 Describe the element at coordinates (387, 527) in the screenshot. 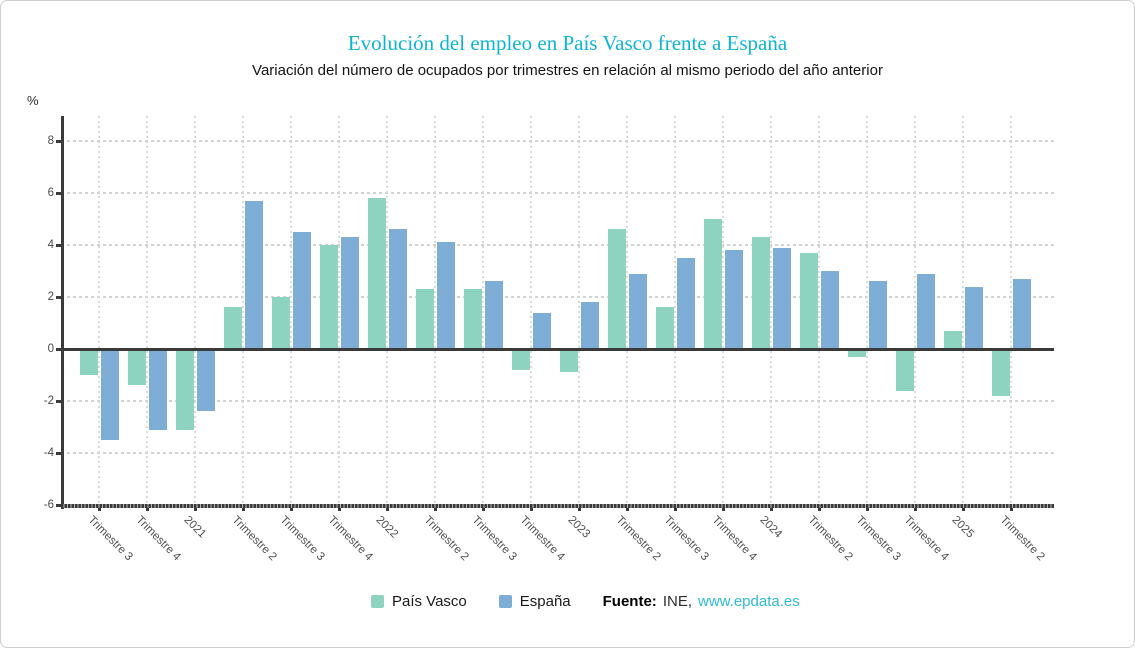

I see `x-axis-label: 2022` at that location.